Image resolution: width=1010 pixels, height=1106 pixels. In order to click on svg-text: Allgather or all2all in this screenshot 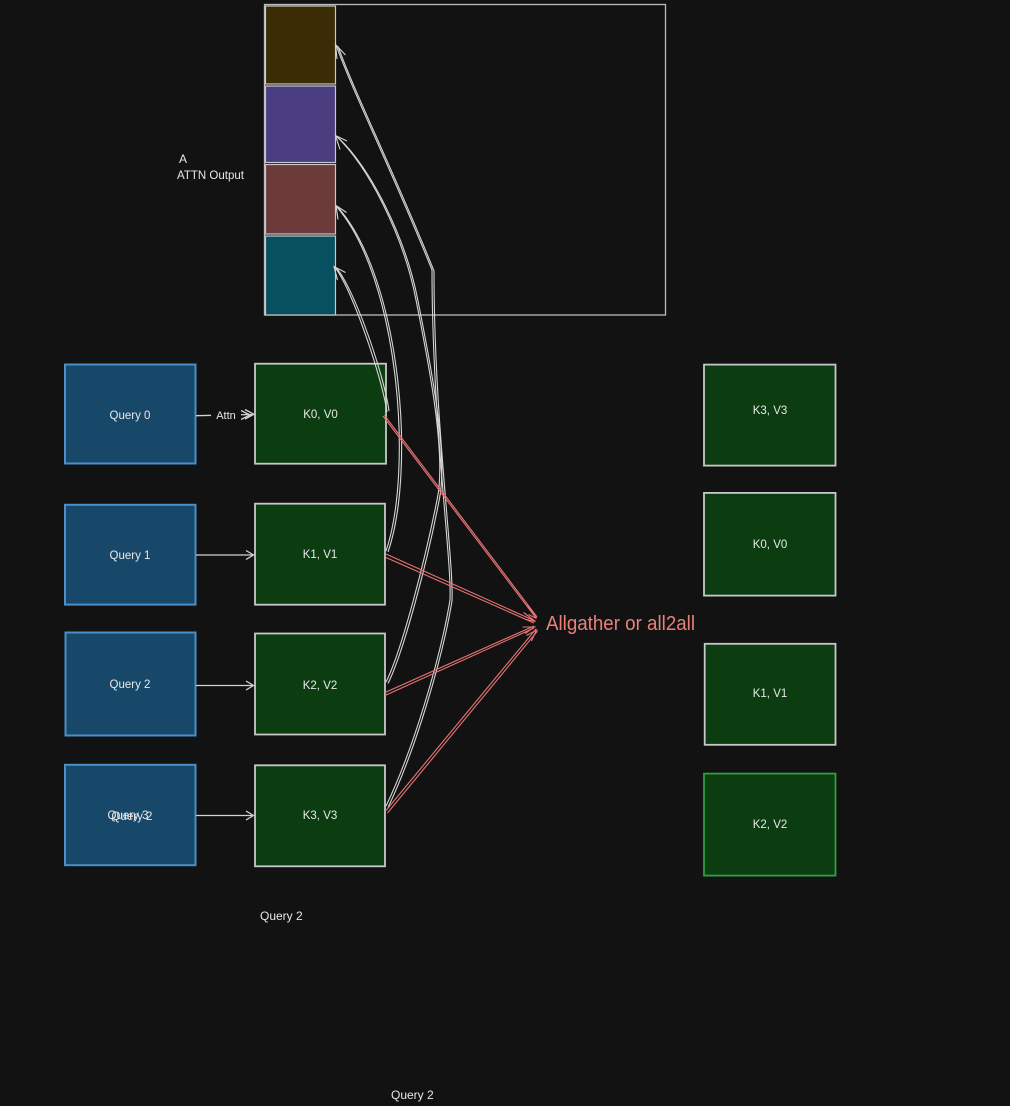, I will do `click(620, 624)`.